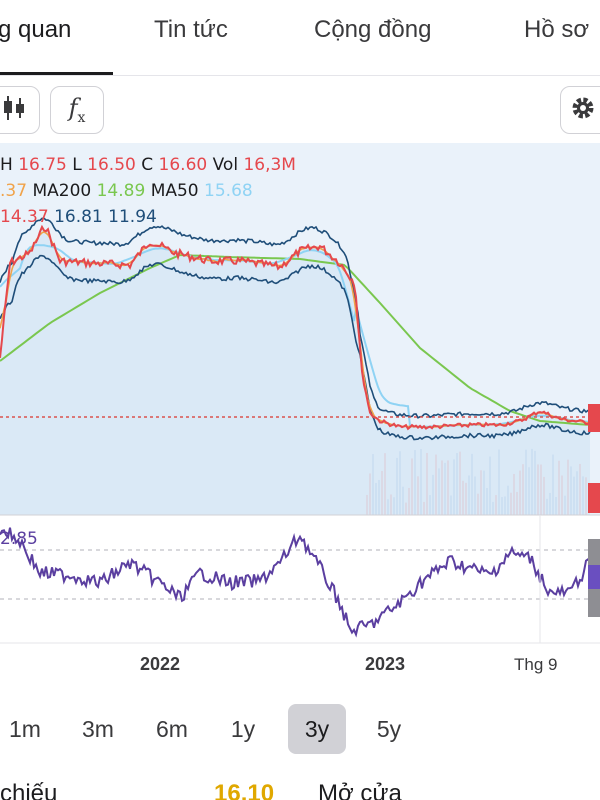 This screenshot has width=600, height=800. What do you see at coordinates (244, 790) in the screenshot?
I see `reference-value: 16.10` at bounding box center [244, 790].